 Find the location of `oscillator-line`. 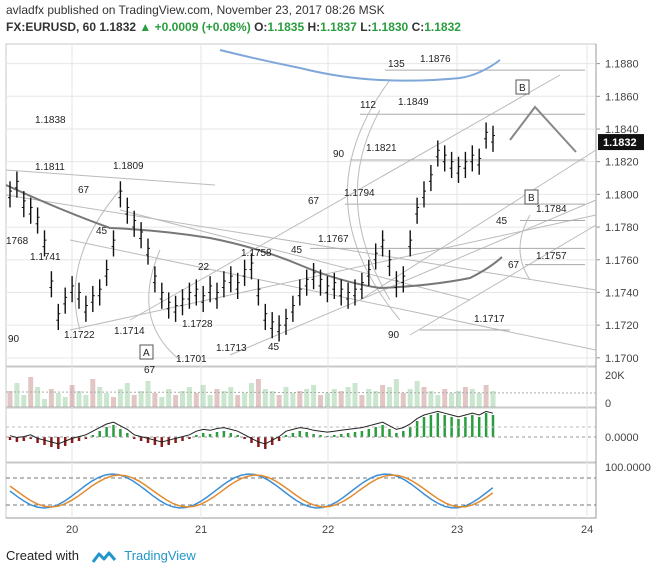

oscillator-line is located at coordinates (251, 427).